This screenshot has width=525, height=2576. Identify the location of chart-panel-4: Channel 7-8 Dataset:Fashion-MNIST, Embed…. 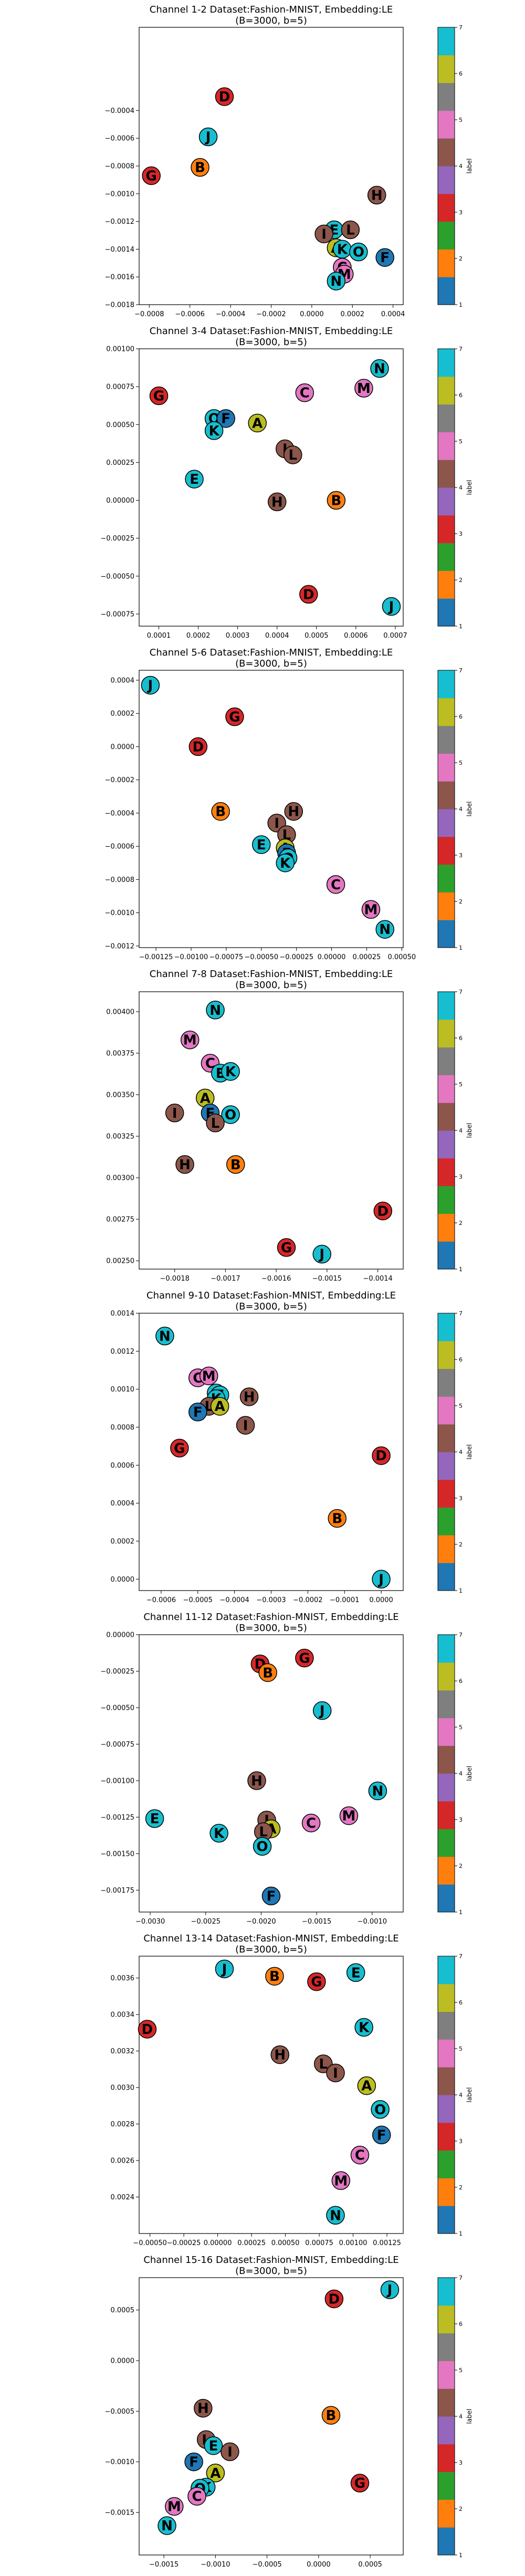
(289, 1126).